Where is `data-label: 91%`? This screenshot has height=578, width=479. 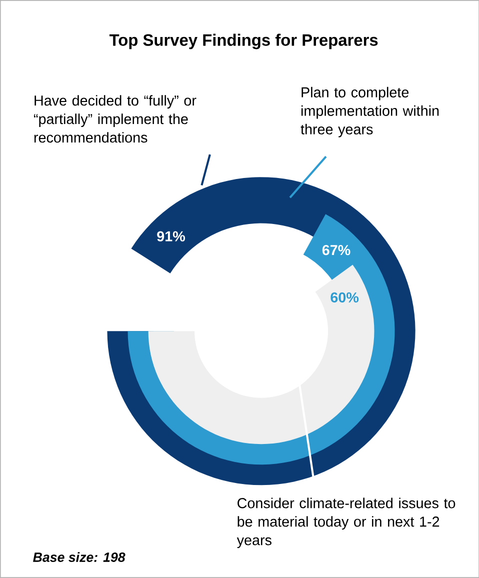 data-label: 91% is located at coordinates (170, 236).